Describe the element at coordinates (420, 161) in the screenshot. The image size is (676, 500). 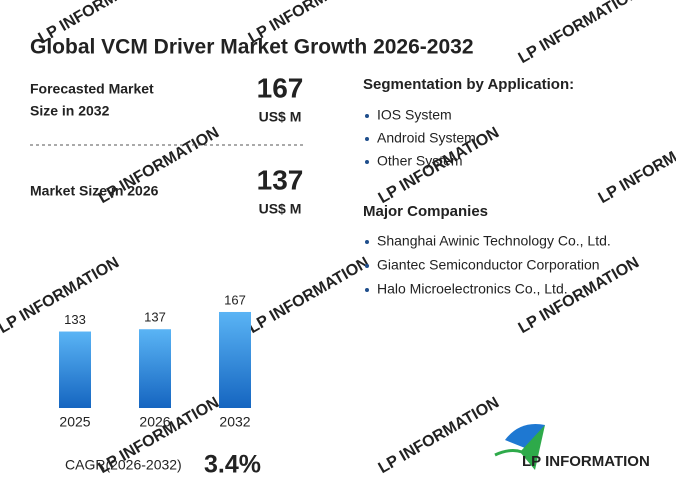
I see `segment-item: Other System` at that location.